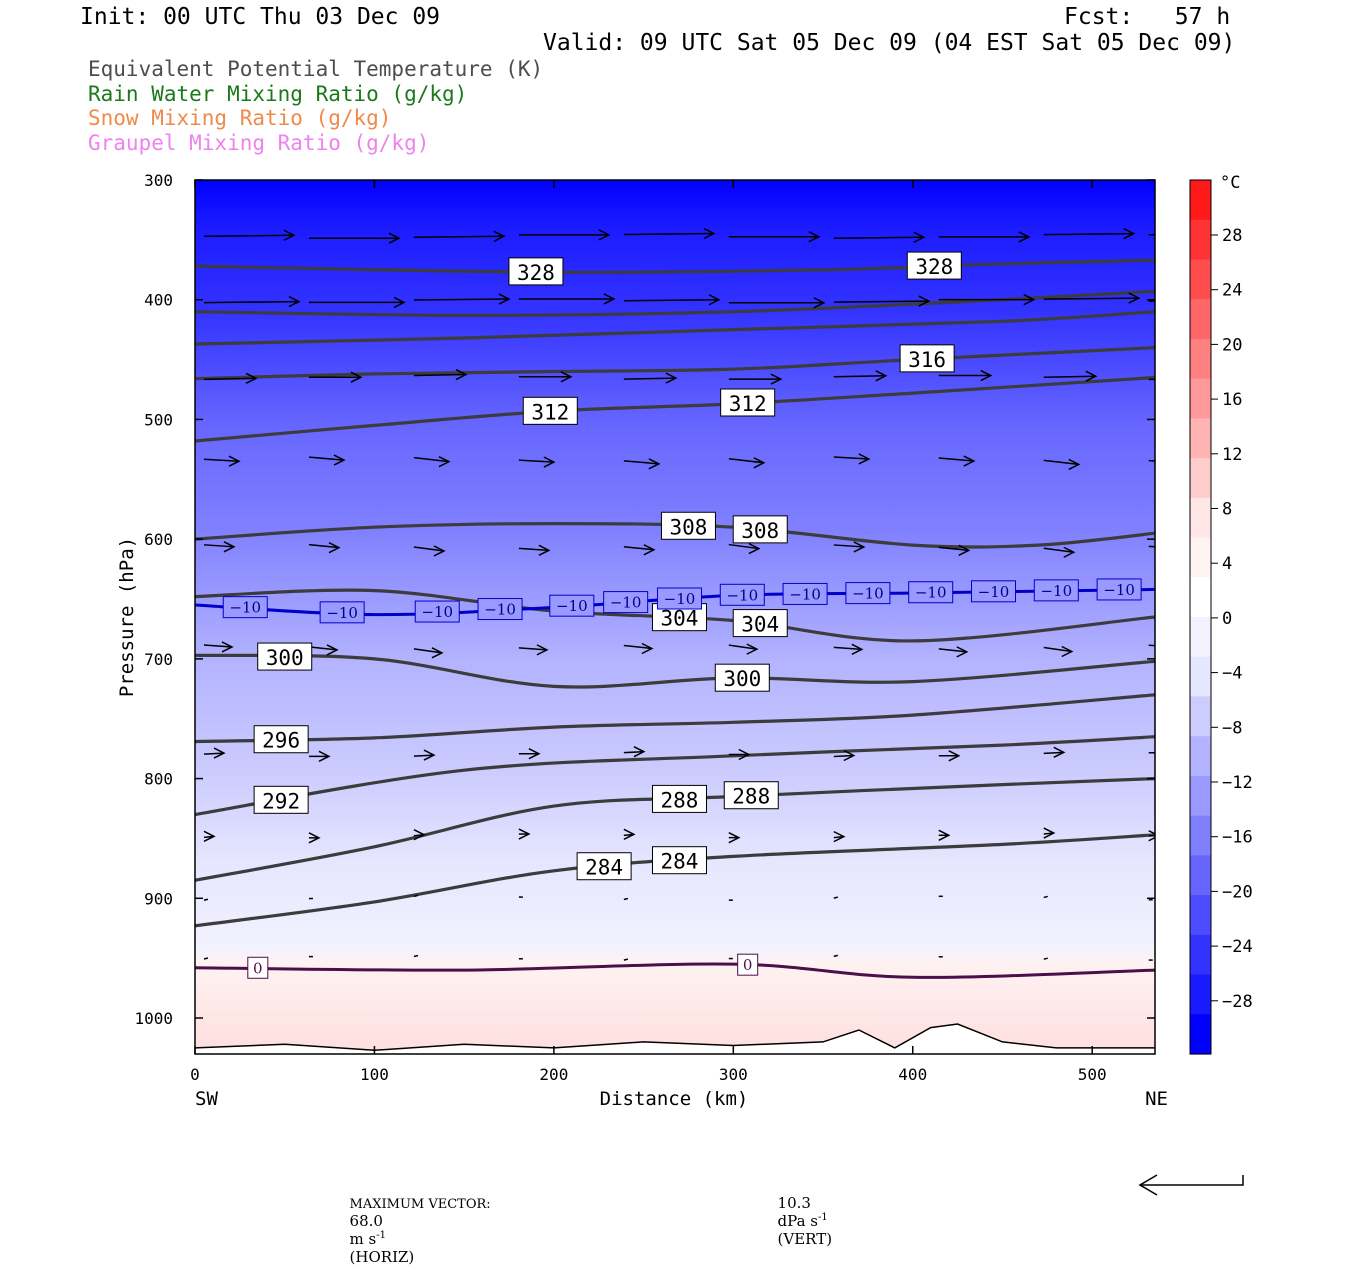 Image resolution: width=1350 pixels, height=1266 pixels. What do you see at coordinates (680, 862) in the screenshot?
I see `theta-e-label-text: 284` at bounding box center [680, 862].